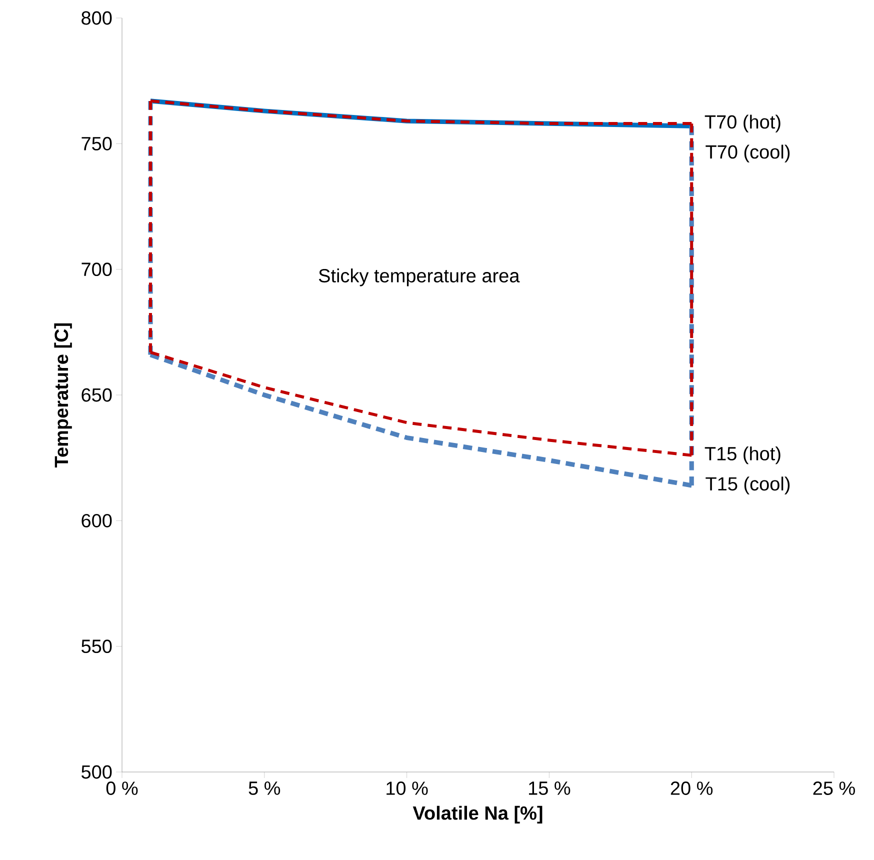  I want to click on x-axis-title: Volatile Na [%], so click(477, 815).